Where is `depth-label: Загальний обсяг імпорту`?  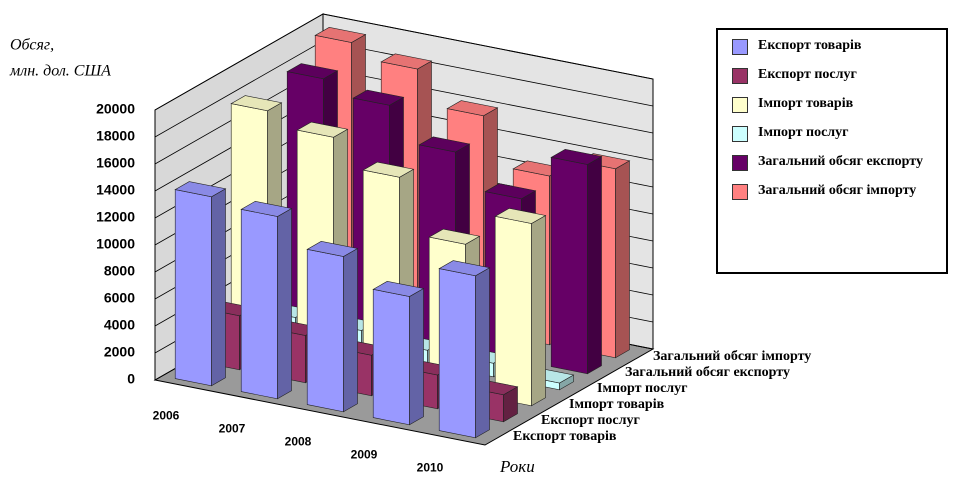 depth-label: Загальний обсяг імпорту is located at coordinates (732, 356).